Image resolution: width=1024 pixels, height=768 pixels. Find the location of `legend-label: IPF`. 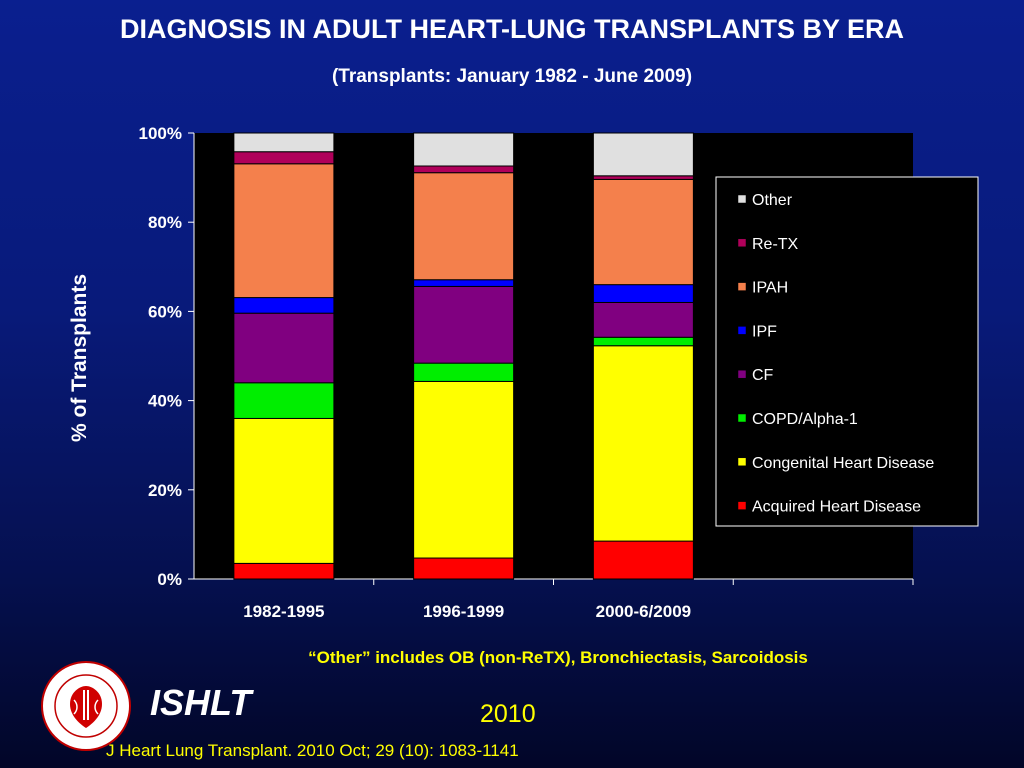

legend-label: IPF is located at coordinates (764, 331).